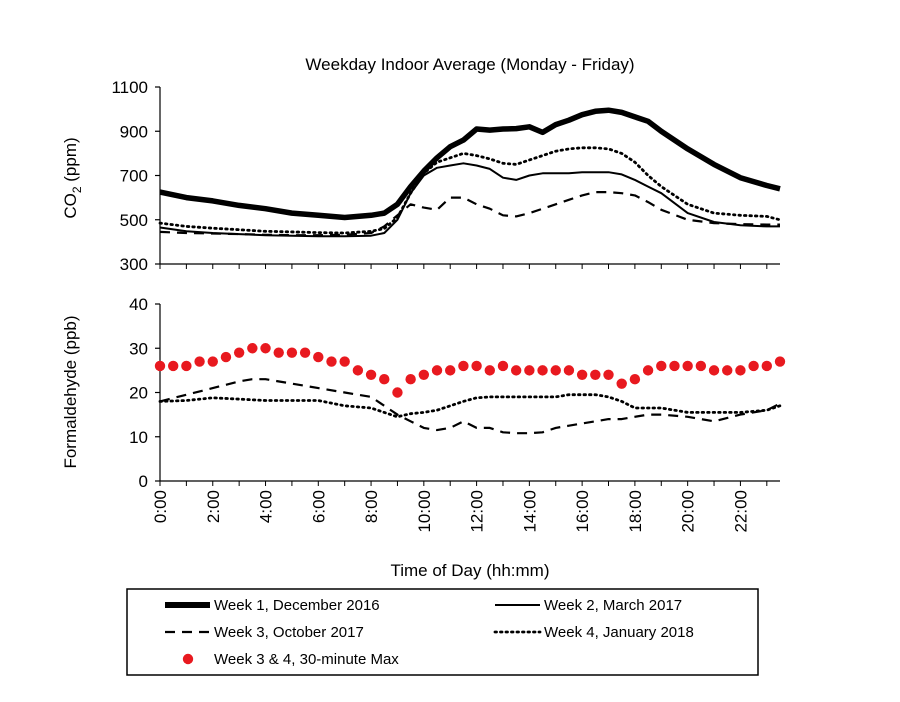  I want to click on co2-series-dashed, so click(469, 214).